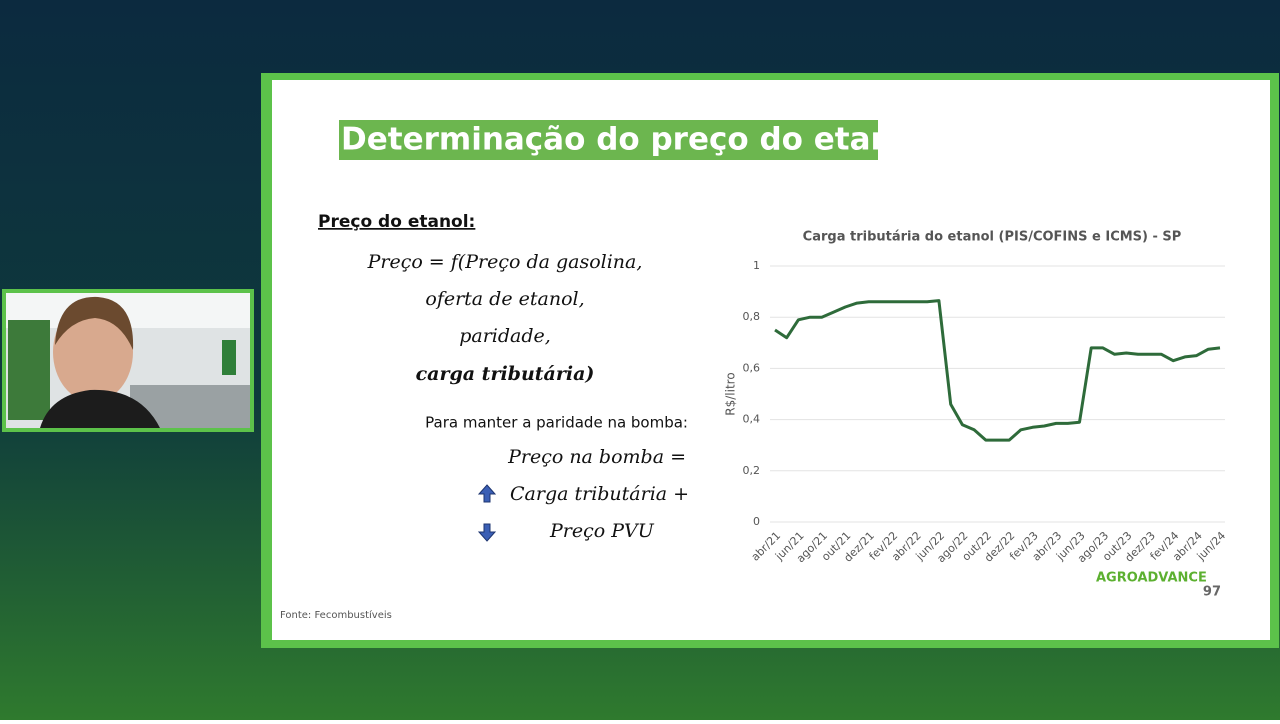 This screenshot has width=1280, height=724. What do you see at coordinates (752, 419) in the screenshot?
I see `y-tick-label: 0,4` at bounding box center [752, 419].